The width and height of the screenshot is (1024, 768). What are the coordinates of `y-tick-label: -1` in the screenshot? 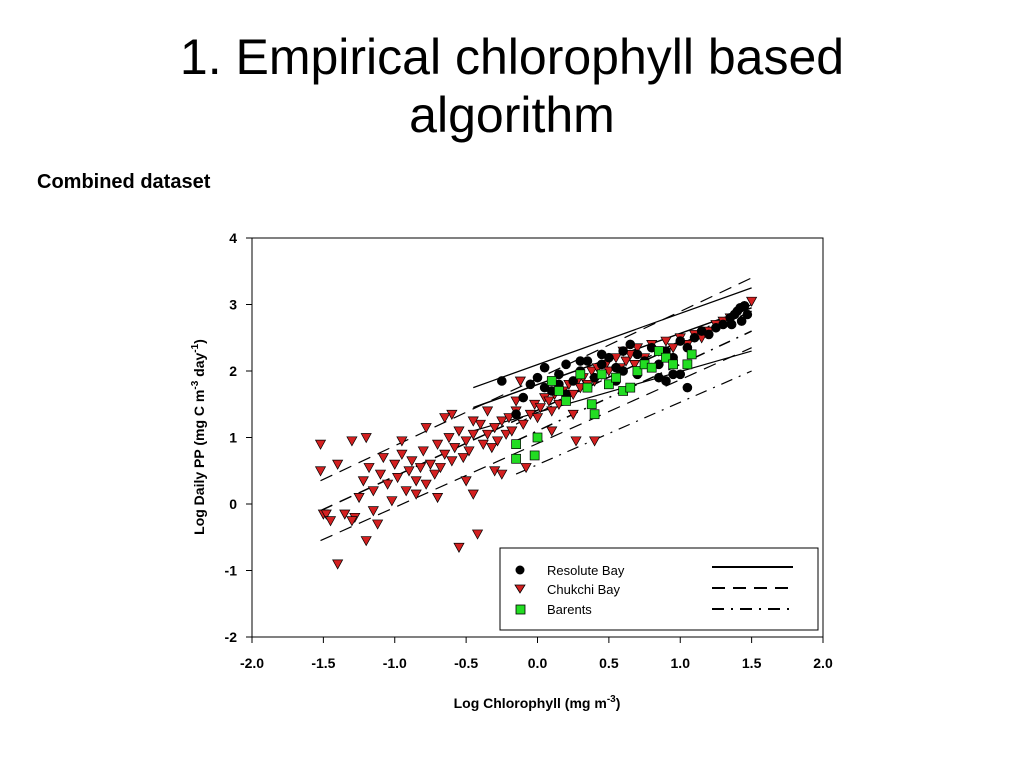 It's located at (231, 571).